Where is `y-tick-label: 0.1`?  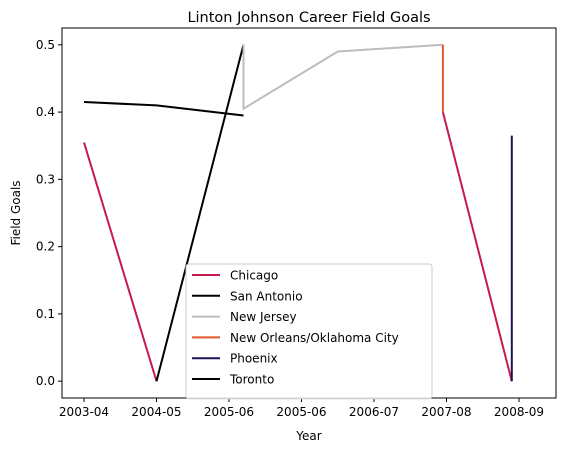
y-tick-label: 0.1 is located at coordinates (45, 314).